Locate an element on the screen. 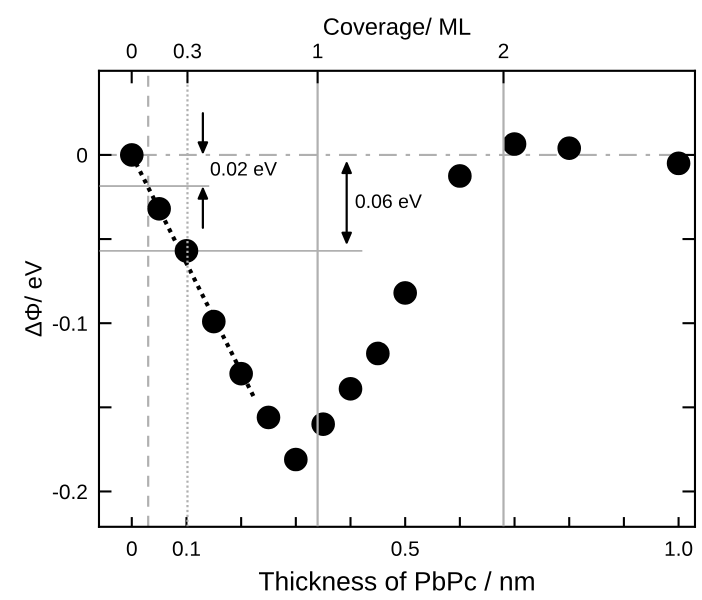 Image resolution: width=702 pixels, height=600 pixels. x-tick-label: 1.0 is located at coordinates (679, 548).